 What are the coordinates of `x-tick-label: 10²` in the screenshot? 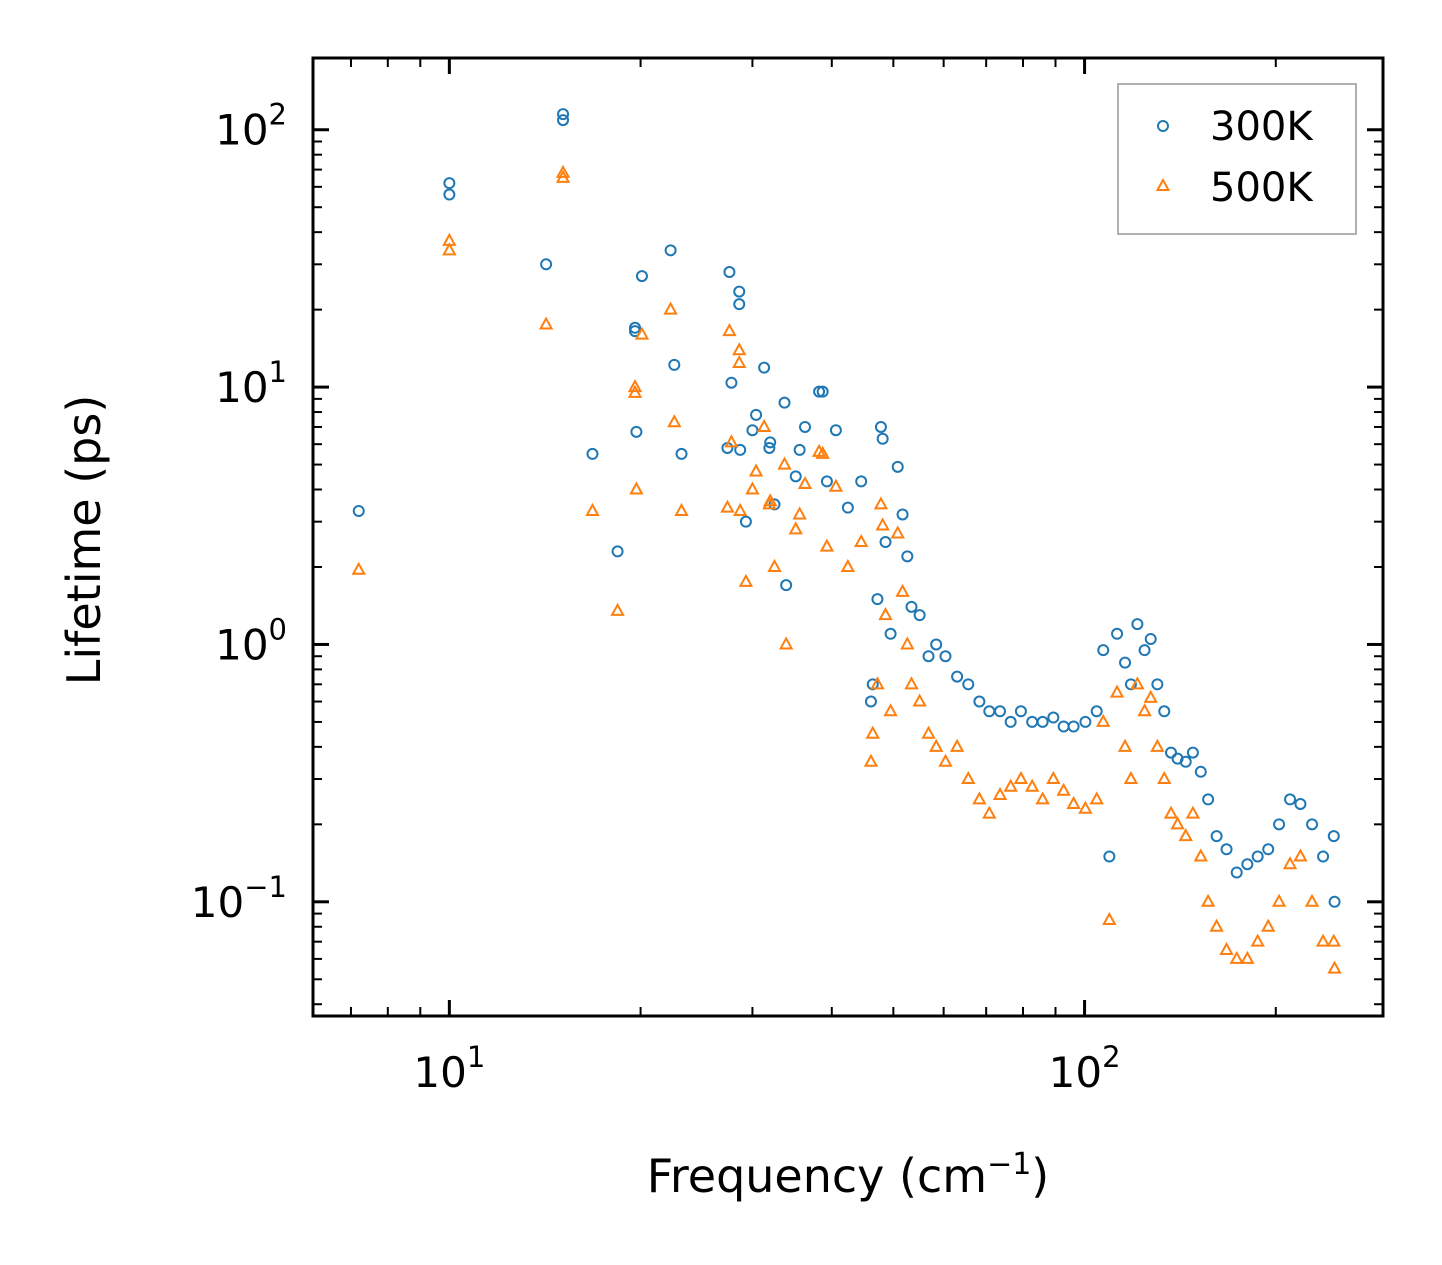 It's located at (1085, 1068).